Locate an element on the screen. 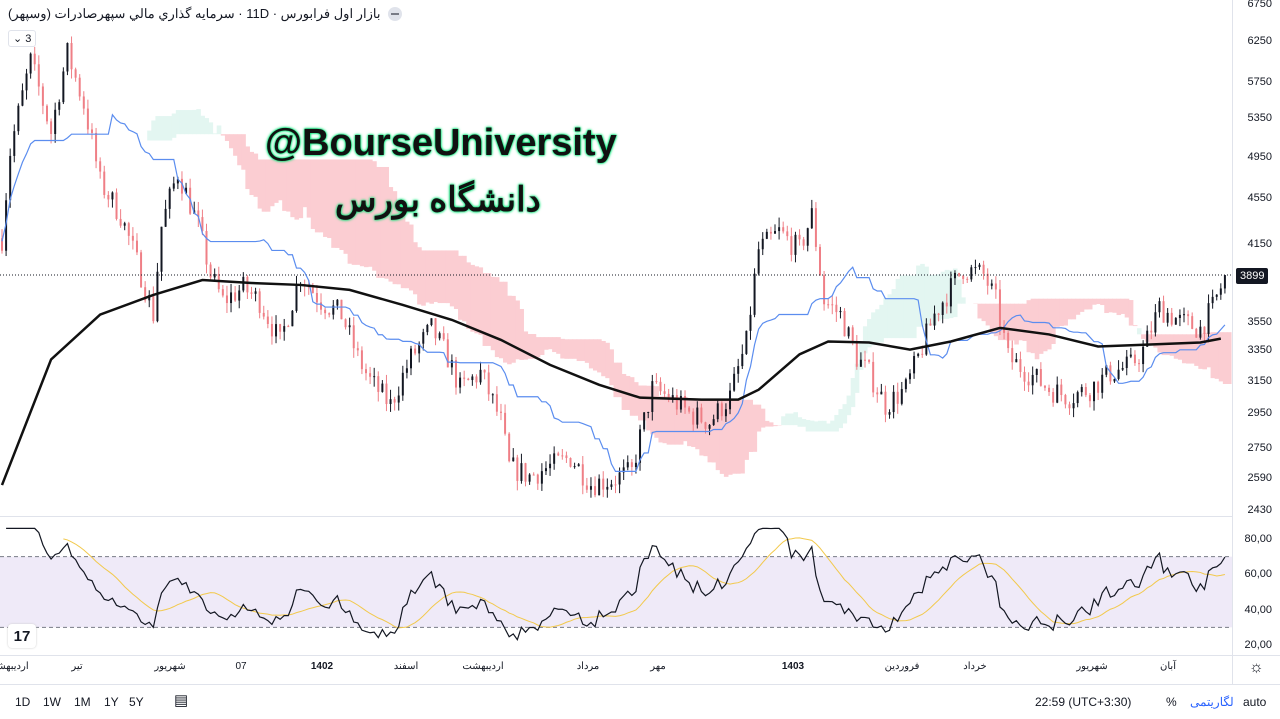 The width and height of the screenshot is (1280, 719). range-5y: 5Y is located at coordinates (136, 702).